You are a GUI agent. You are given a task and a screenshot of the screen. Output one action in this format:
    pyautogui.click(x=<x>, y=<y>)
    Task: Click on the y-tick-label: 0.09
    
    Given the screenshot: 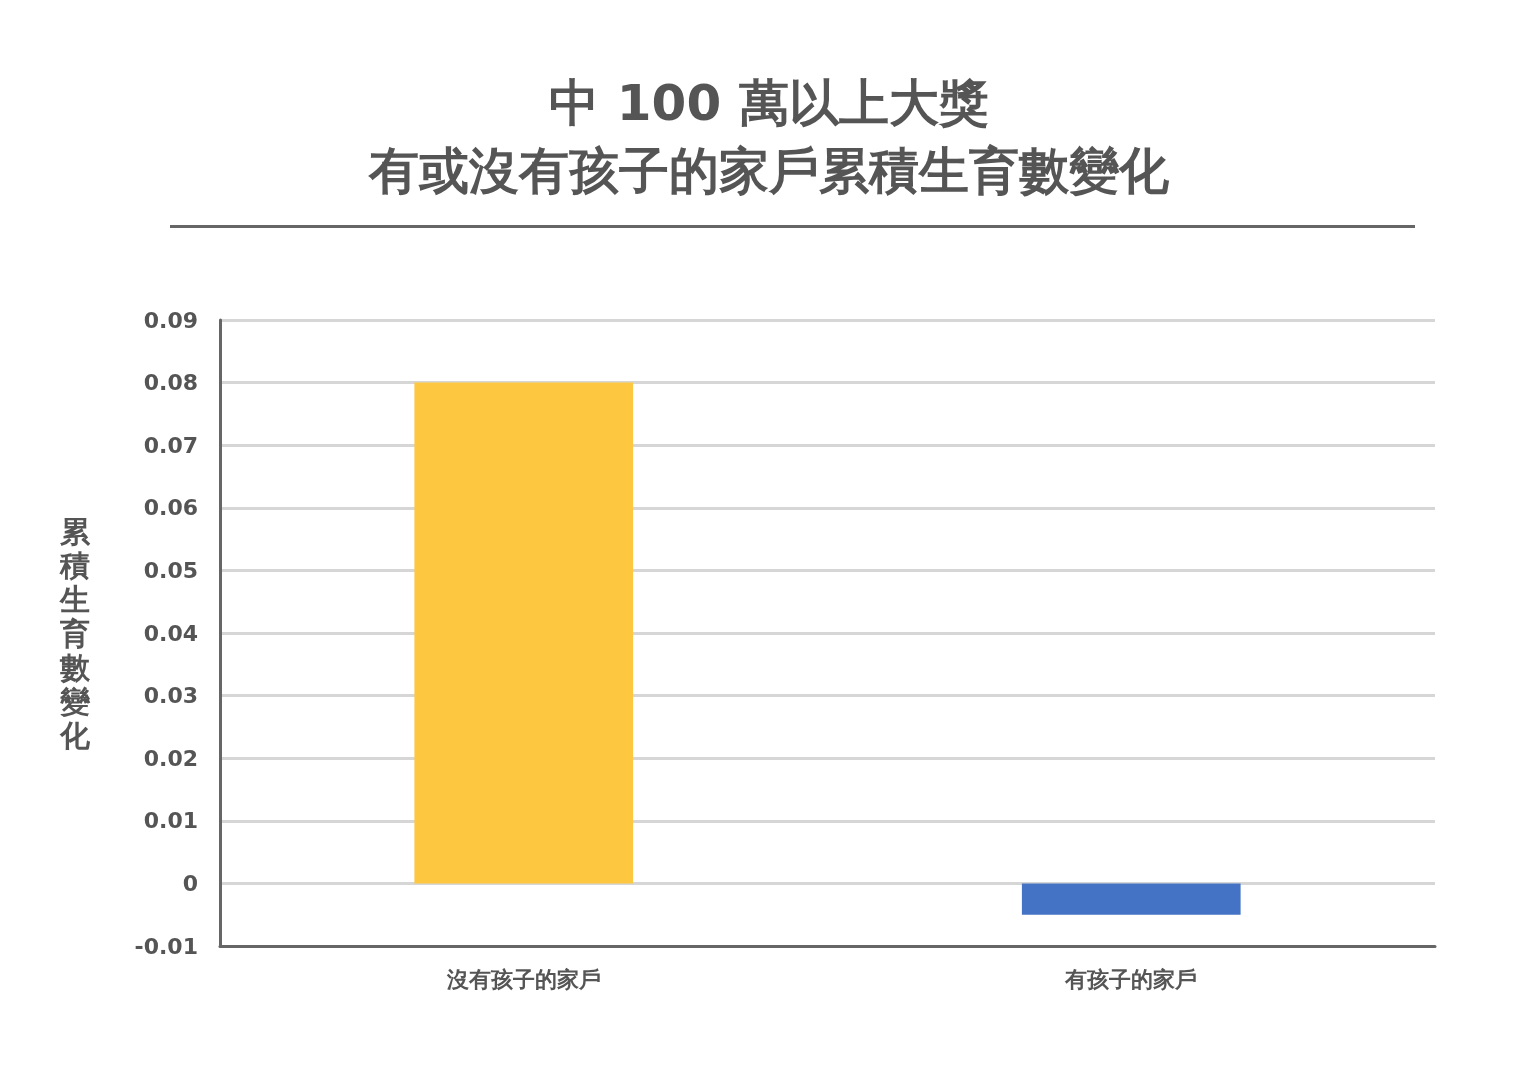 What is the action you would take?
    pyautogui.click(x=170, y=320)
    